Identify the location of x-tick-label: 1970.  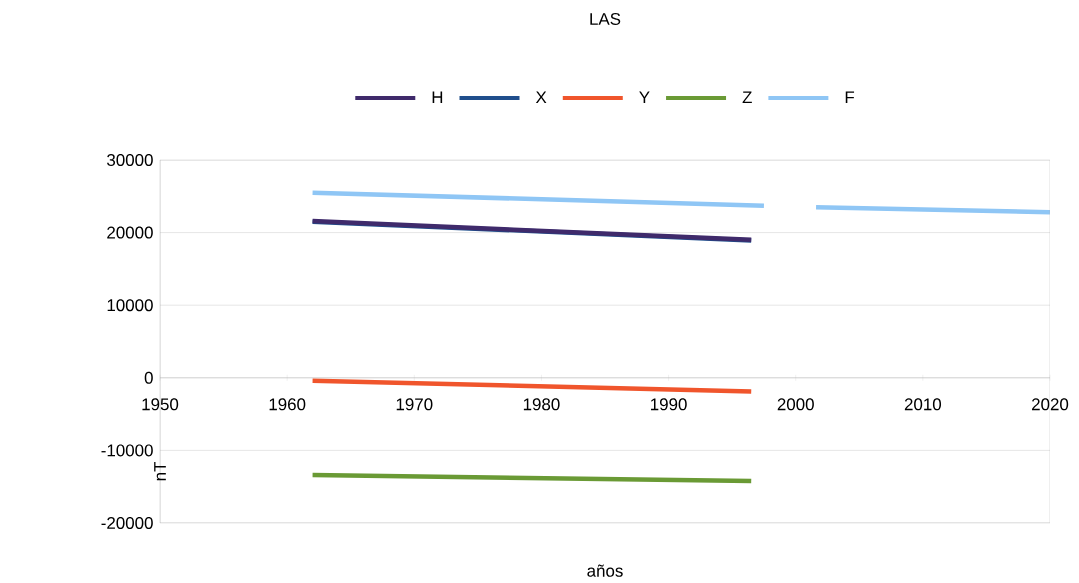
(414, 404).